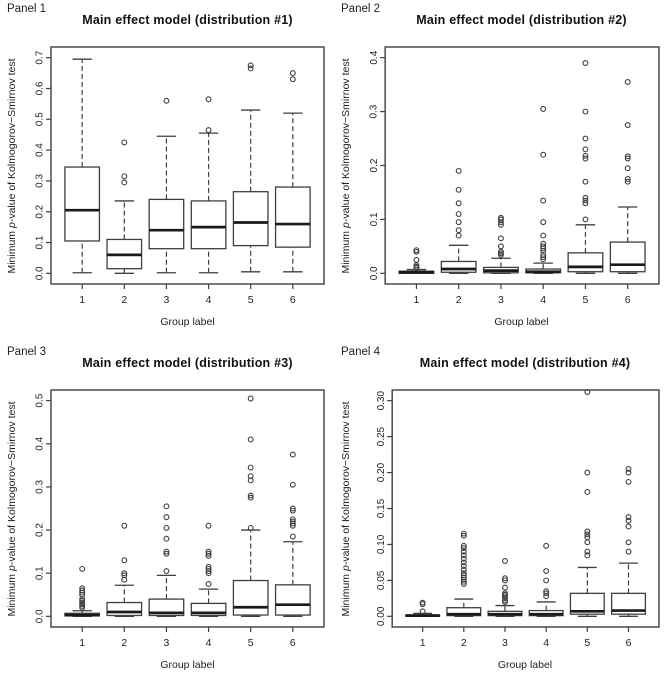 The height and width of the screenshot is (686, 669). What do you see at coordinates (43, 165) in the screenshot?
I see `y-axis: 0.0 0.1 0.2 0.3 0.4 0.5 0.6 0.7` at bounding box center [43, 165].